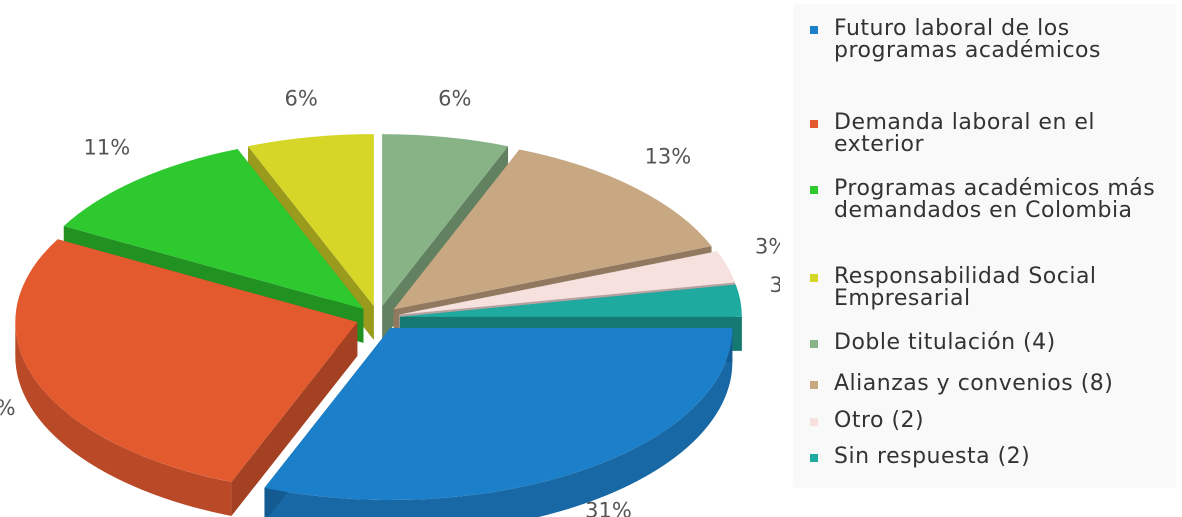 Image resolution: width=1182 pixels, height=517 pixels. I want to click on pie-value-label-5: 6%, so click(454, 99).